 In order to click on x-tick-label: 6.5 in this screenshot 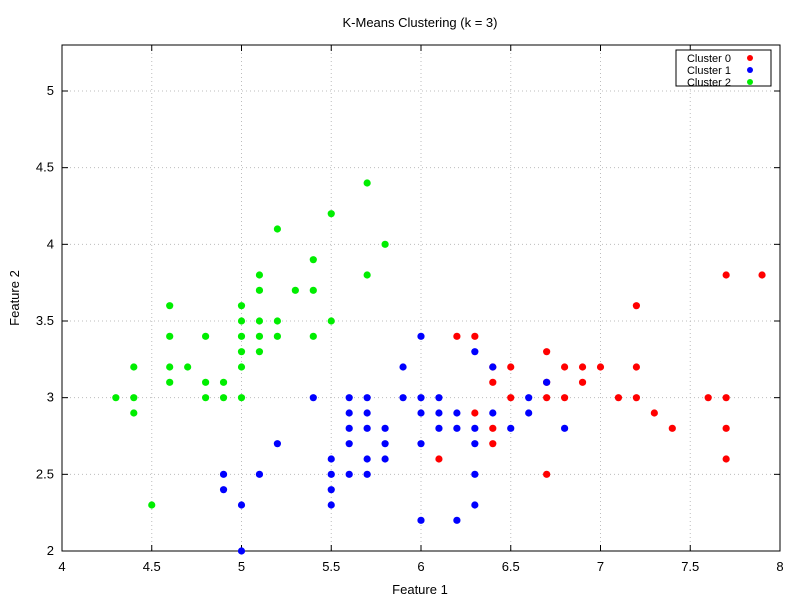, I will do `click(511, 566)`.